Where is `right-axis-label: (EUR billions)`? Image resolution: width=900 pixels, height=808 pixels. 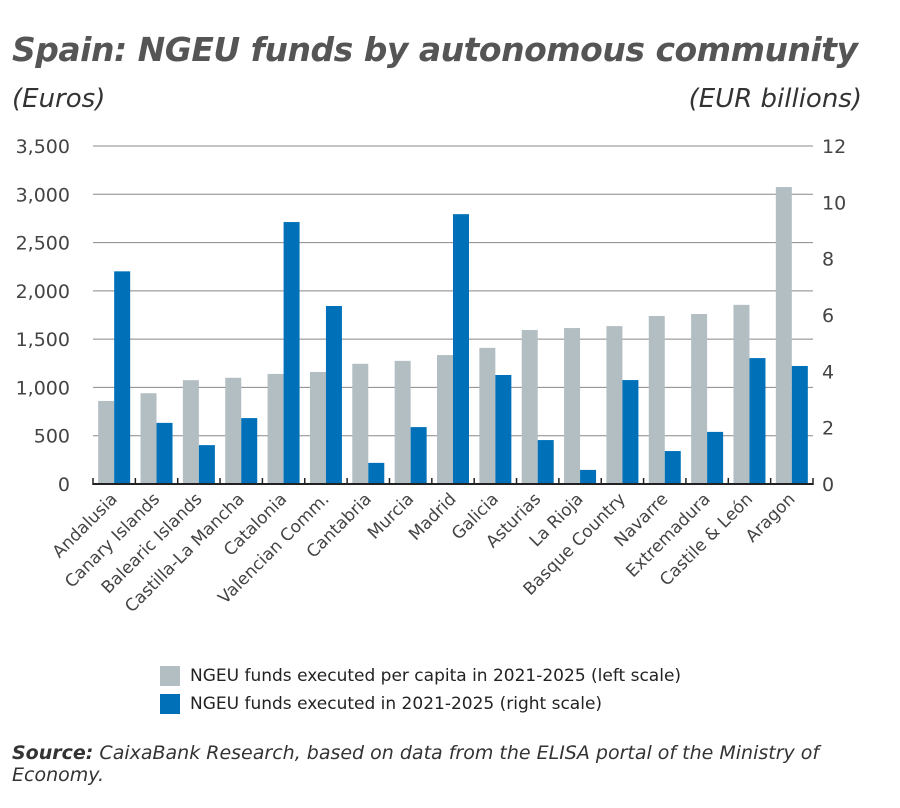
right-axis-label: (EUR billions) is located at coordinates (775, 99).